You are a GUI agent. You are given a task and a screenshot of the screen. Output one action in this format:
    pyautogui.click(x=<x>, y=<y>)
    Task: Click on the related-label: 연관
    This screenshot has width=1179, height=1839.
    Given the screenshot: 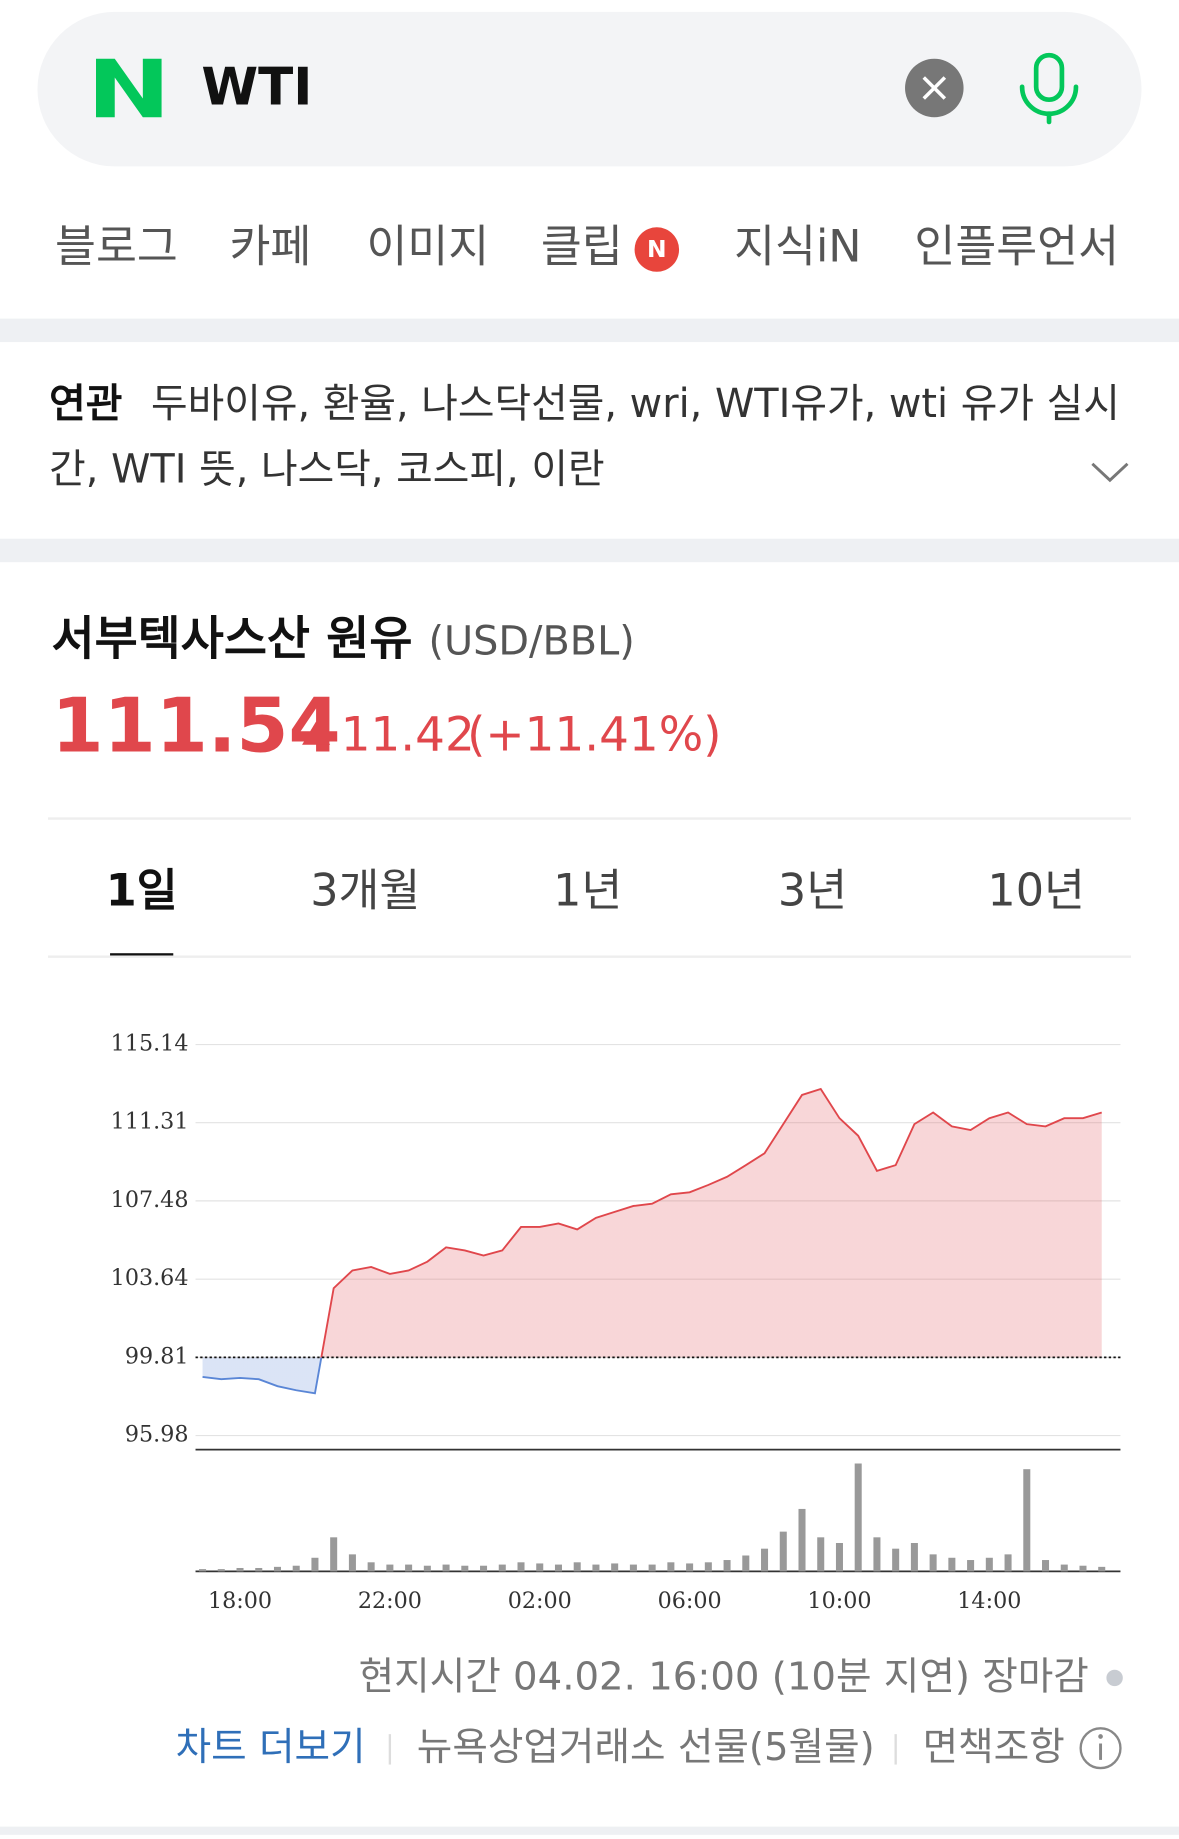 What is the action you would take?
    pyautogui.click(x=85, y=404)
    